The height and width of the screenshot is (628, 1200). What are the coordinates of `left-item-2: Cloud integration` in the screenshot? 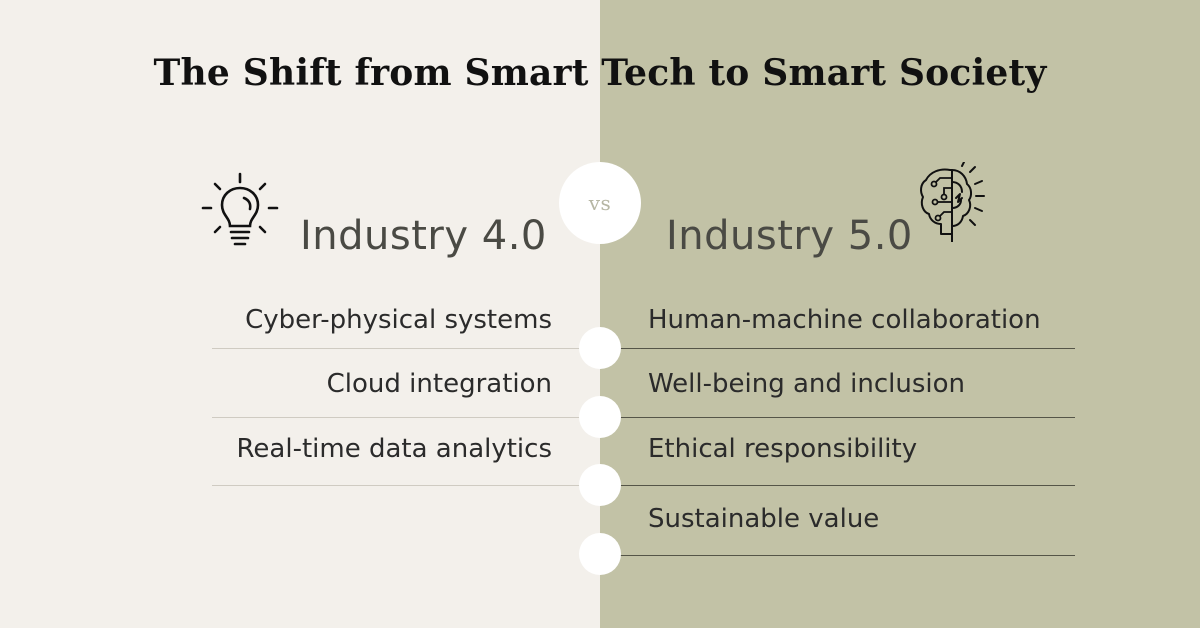 It's located at (439, 384).